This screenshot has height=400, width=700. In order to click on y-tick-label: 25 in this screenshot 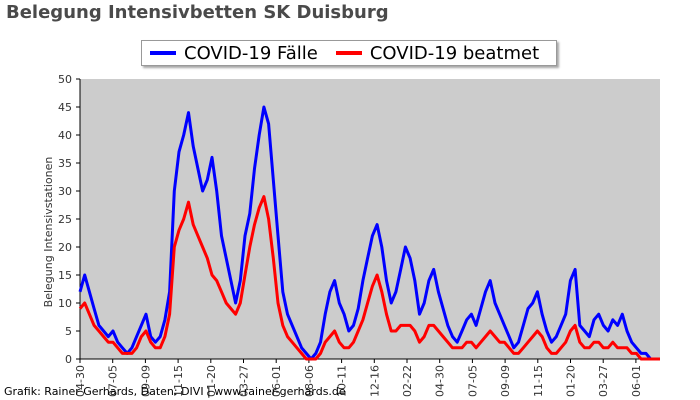, I will do `click(65, 219)`.